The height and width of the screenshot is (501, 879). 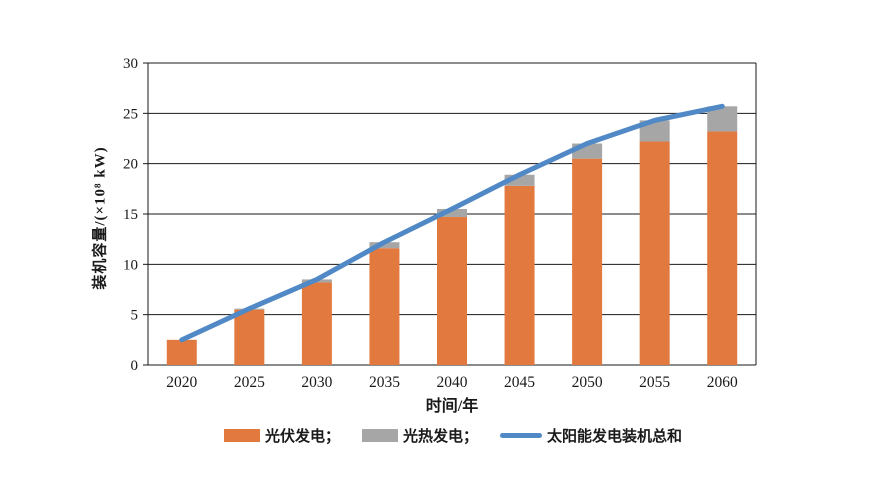 What do you see at coordinates (130, 165) in the screenshot?
I see `y-tick-label: 20` at bounding box center [130, 165].